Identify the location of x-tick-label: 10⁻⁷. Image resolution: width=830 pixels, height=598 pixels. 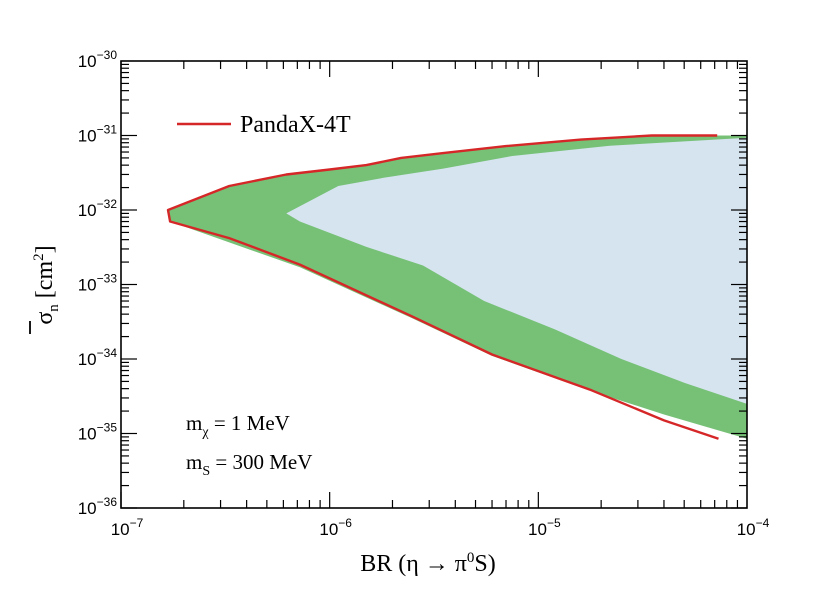
(127, 527).